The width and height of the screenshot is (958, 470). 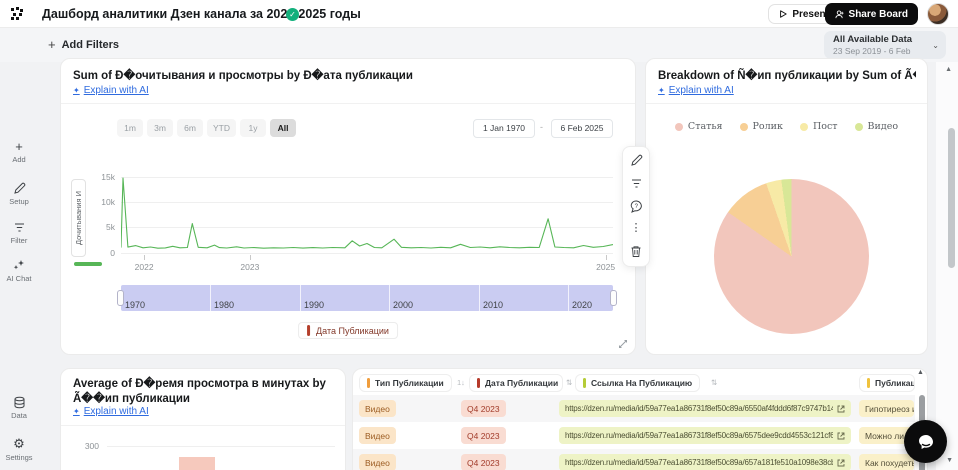 What do you see at coordinates (367, 202) in the screenshot?
I see `gridline` at bounding box center [367, 202].